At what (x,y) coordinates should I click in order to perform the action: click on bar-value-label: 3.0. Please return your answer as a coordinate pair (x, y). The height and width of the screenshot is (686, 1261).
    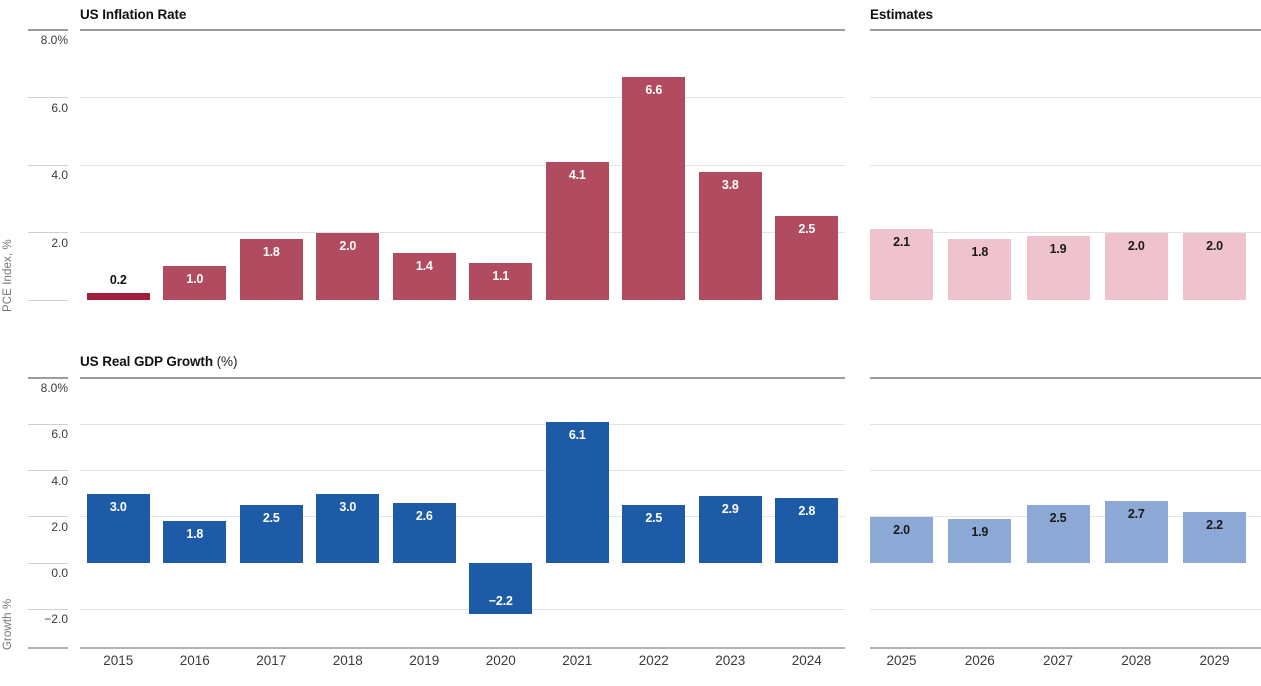
    Looking at the image, I should click on (118, 506).